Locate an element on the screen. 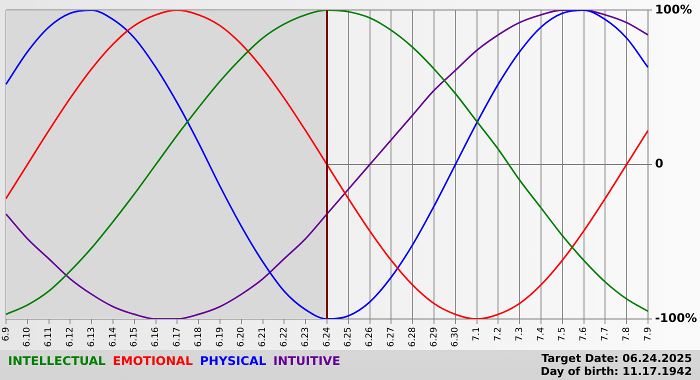 The width and height of the screenshot is (700, 380). x-tick-label: 6.24 is located at coordinates (327, 337).